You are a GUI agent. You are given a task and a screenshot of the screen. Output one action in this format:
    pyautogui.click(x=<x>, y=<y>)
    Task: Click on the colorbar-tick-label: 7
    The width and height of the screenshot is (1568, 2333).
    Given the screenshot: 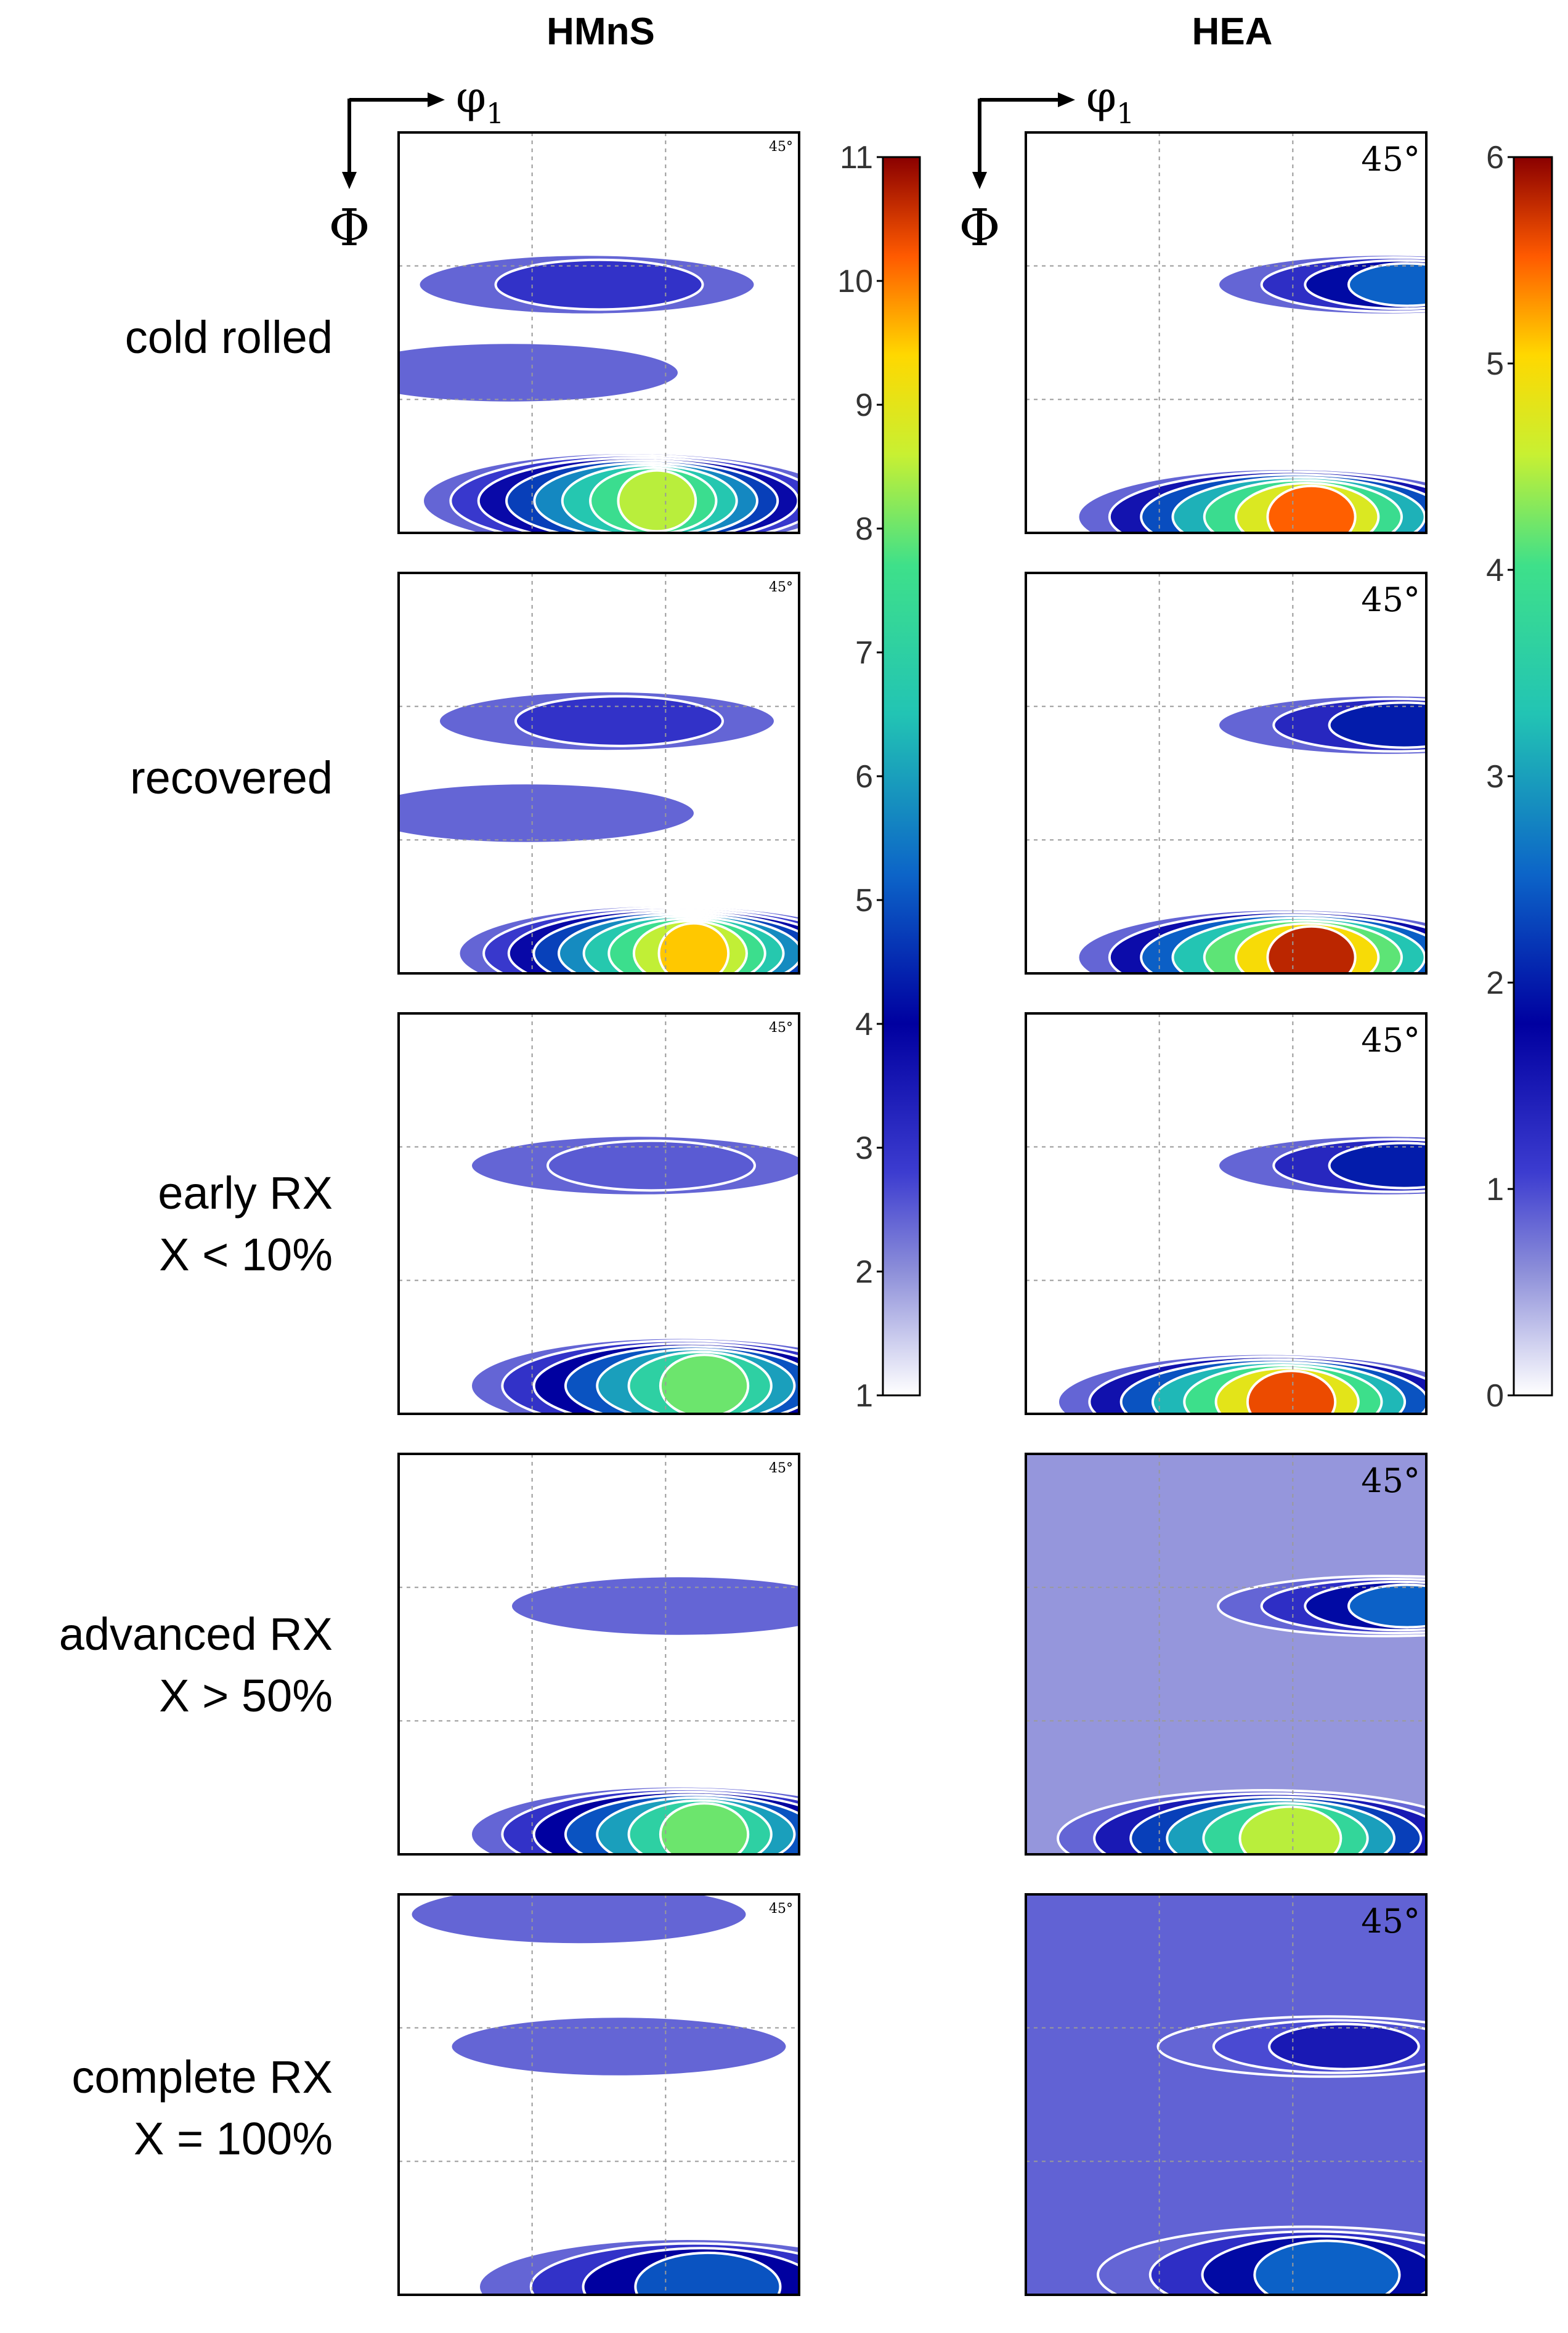 What is the action you would take?
    pyautogui.click(x=864, y=653)
    